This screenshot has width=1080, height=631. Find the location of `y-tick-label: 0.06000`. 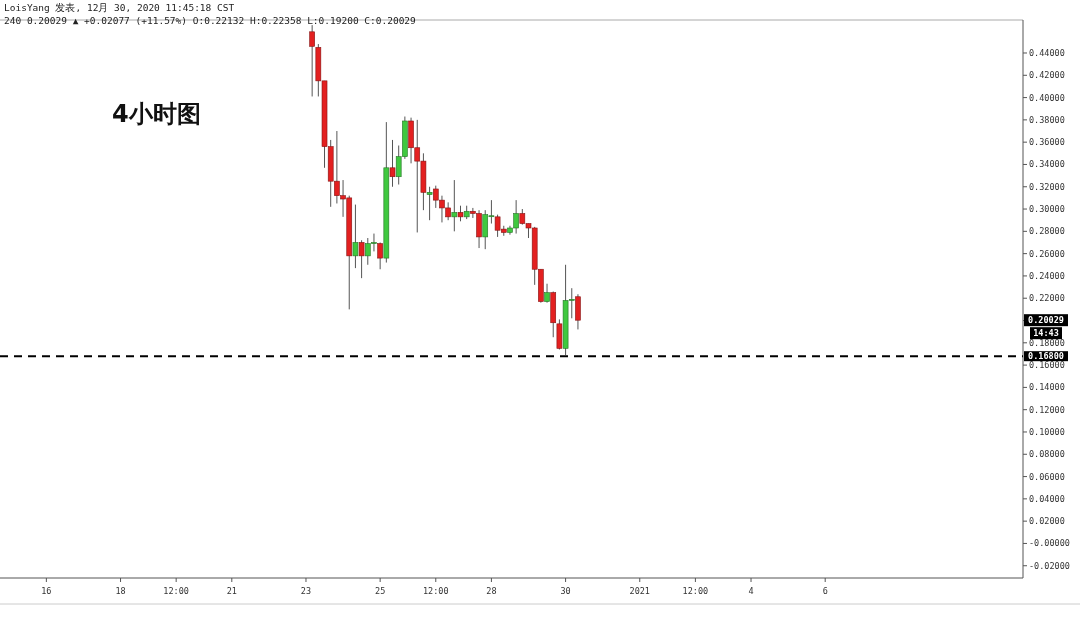

y-tick-label: 0.06000 is located at coordinates (1047, 476).